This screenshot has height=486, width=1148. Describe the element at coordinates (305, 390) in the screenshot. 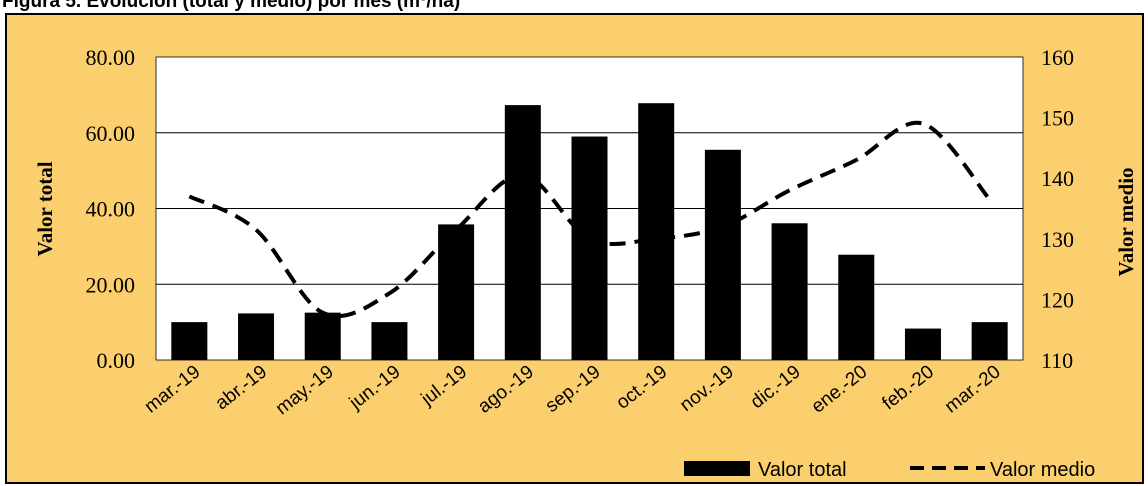

I see `x-tick-label: may.-19` at that location.